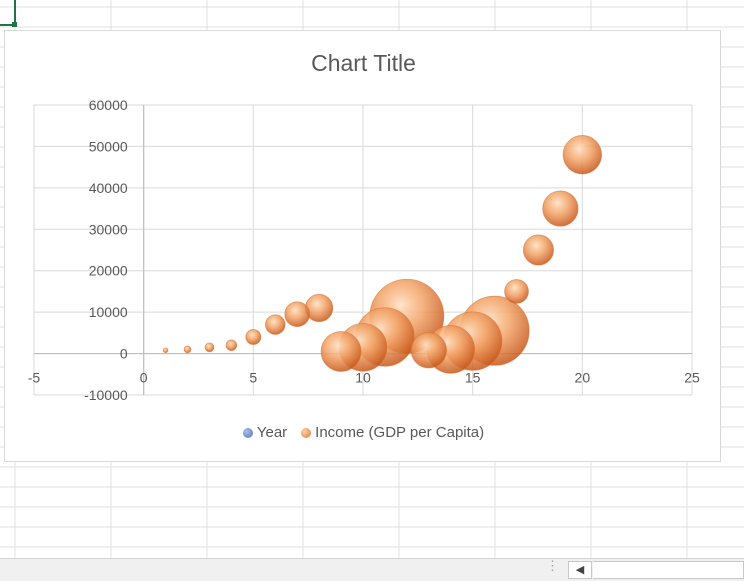 This screenshot has height=581, width=744. I want to click on x-tick-label: 10, so click(363, 378).